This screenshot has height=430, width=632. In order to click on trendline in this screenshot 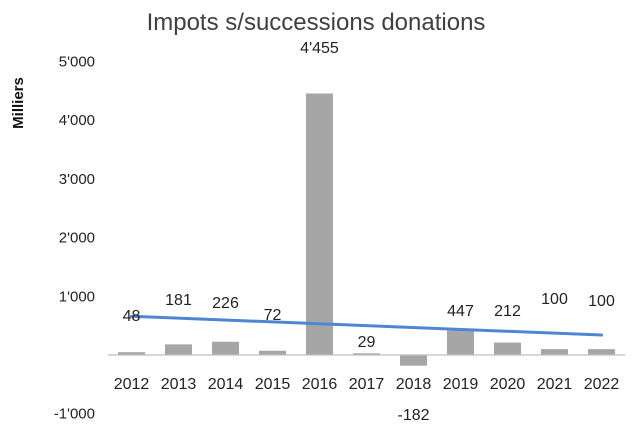, I will do `click(366, 325)`.